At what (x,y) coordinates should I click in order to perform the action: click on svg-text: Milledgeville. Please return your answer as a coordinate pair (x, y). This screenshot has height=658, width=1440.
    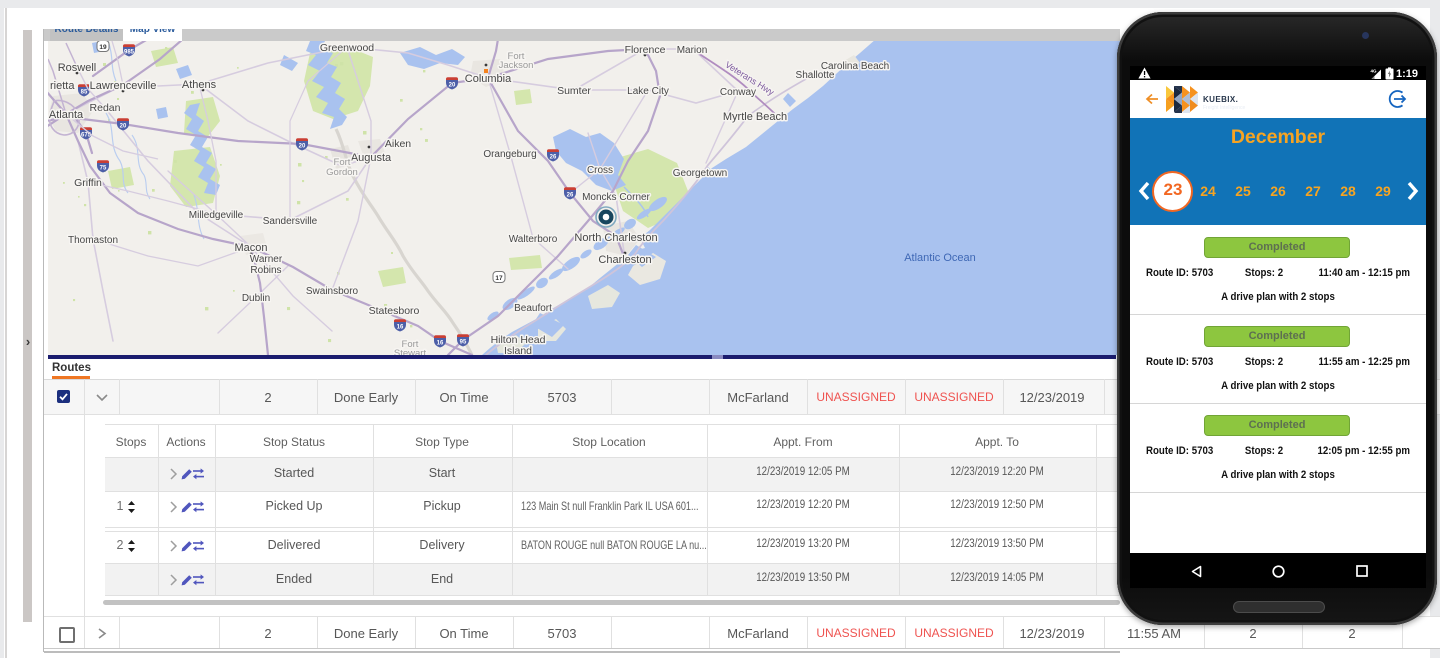
    Looking at the image, I should click on (216, 215).